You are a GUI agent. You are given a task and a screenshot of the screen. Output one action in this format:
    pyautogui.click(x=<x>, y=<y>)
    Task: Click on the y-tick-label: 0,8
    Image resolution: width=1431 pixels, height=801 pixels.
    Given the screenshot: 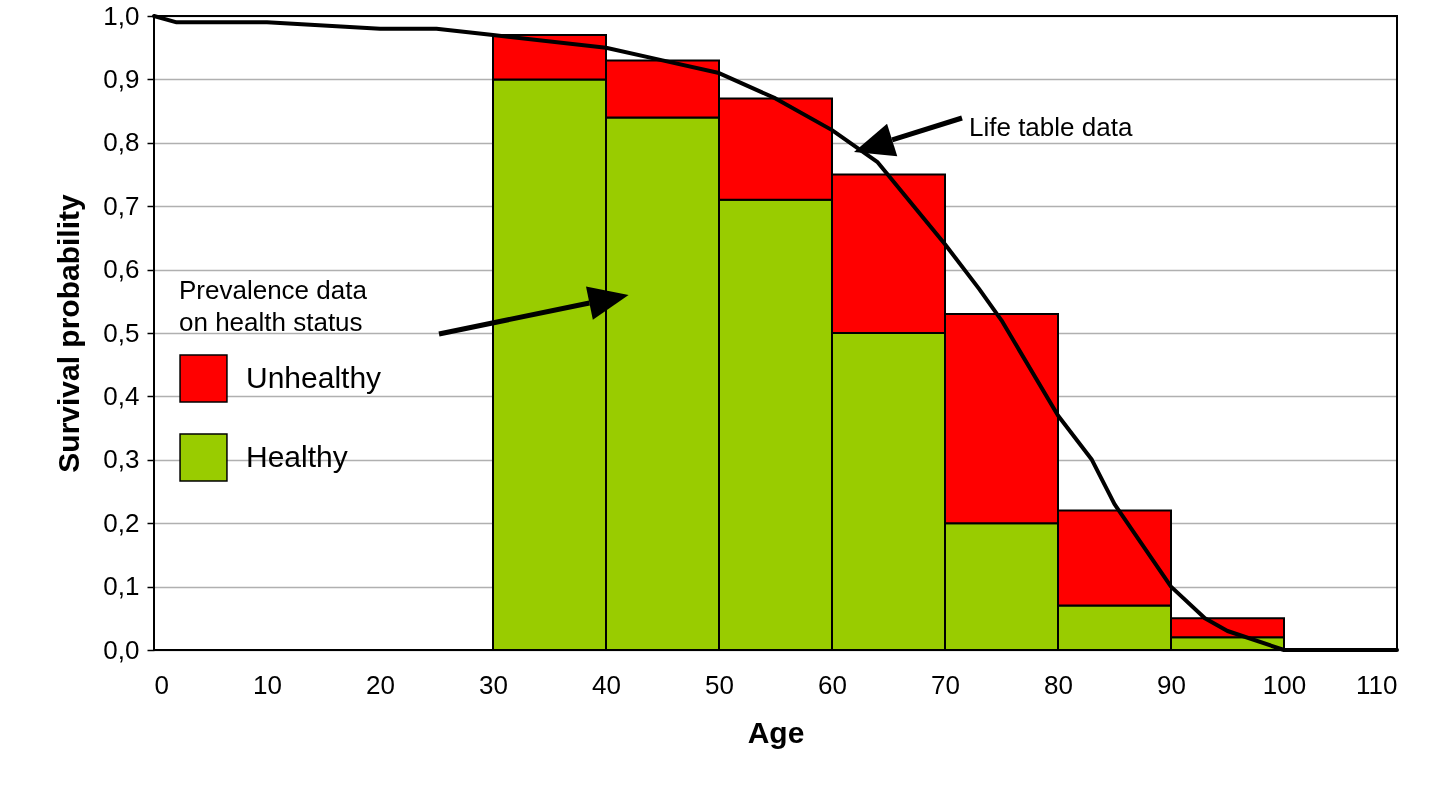 What is the action you would take?
    pyautogui.click(x=121, y=142)
    